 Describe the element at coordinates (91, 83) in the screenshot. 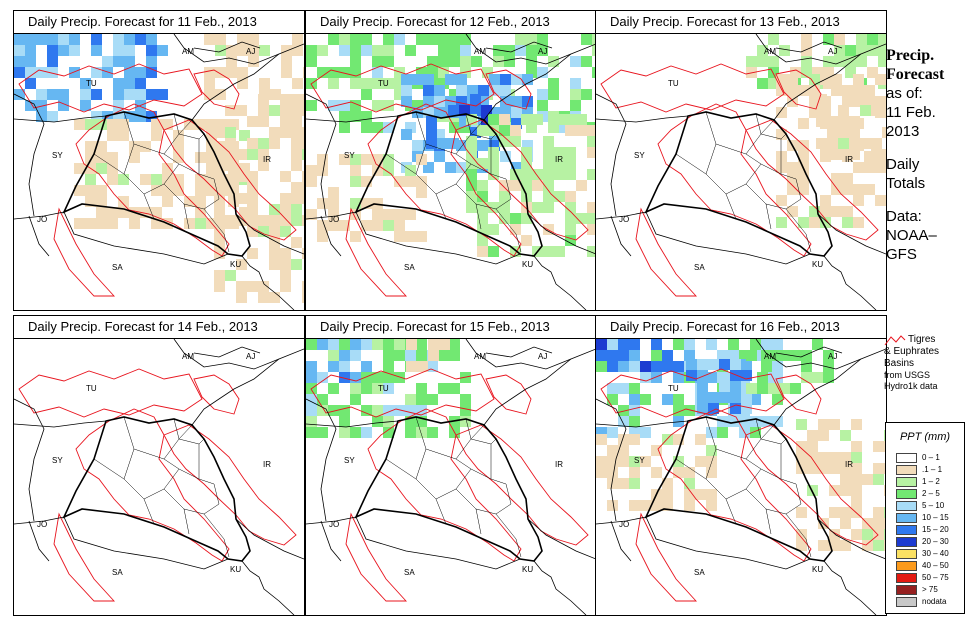

I see `country-label: TU` at that location.